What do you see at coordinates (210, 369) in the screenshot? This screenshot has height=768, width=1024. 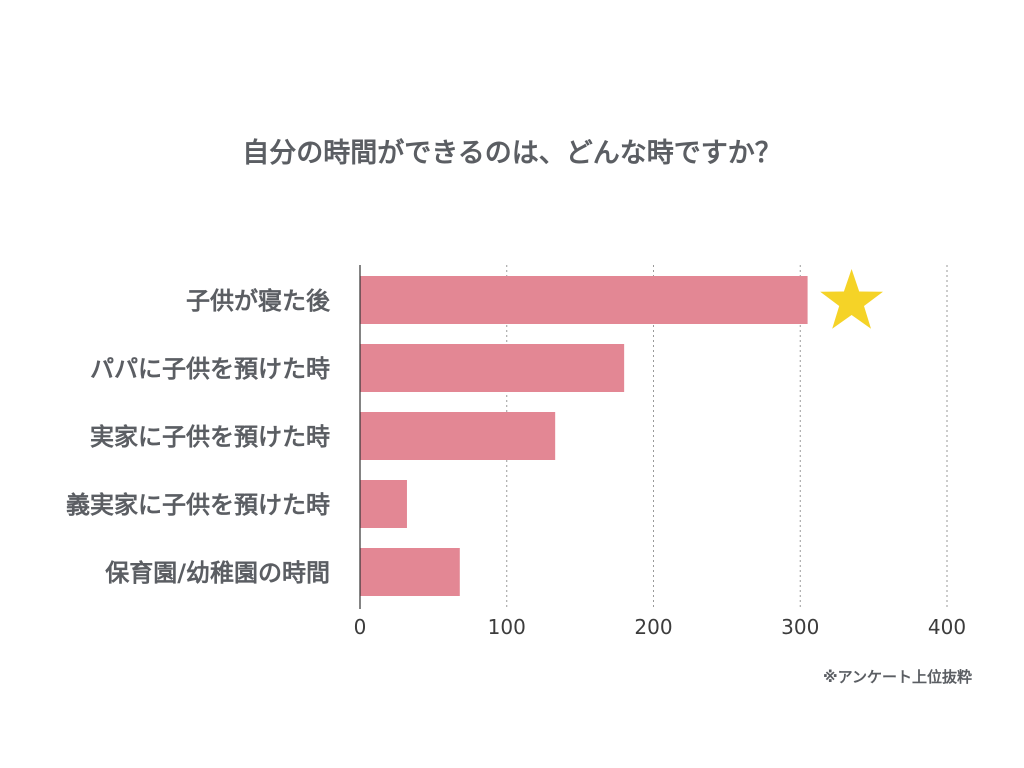 I see `category-label: パパに子供を預けた時` at bounding box center [210, 369].